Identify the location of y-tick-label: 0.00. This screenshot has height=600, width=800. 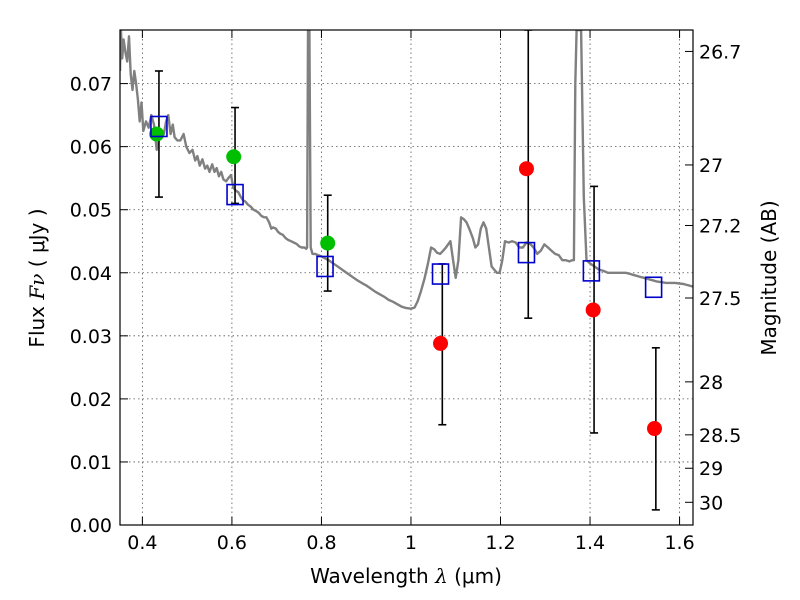
(91, 526).